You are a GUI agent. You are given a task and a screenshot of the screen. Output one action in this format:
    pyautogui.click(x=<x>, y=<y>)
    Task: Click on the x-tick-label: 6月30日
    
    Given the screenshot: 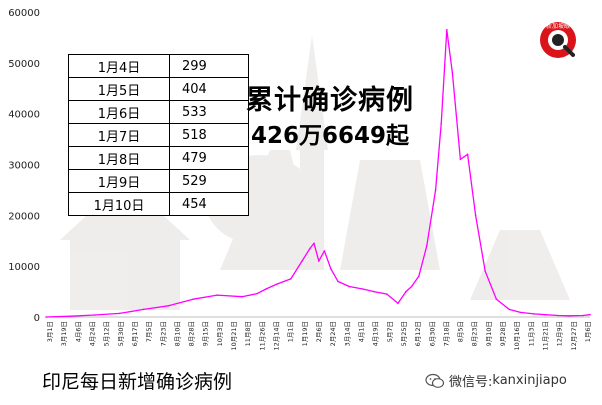 What is the action you would take?
    pyautogui.click(x=432, y=333)
    